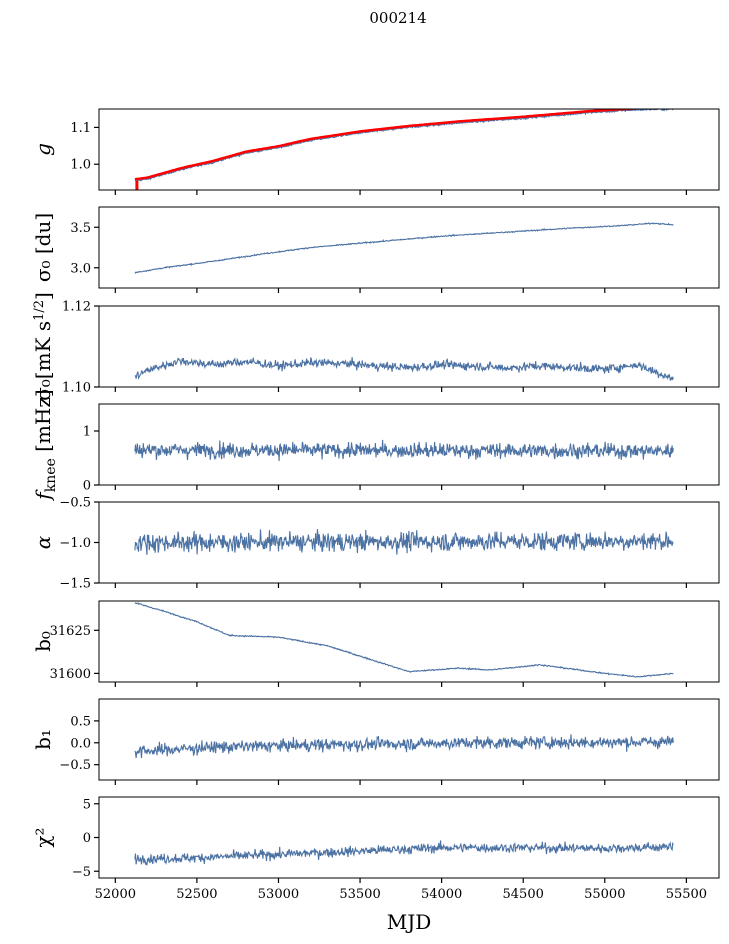 This screenshot has width=729, height=944. What do you see at coordinates (80, 268) in the screenshot?
I see `y-tick-label: 3.0` at bounding box center [80, 268].